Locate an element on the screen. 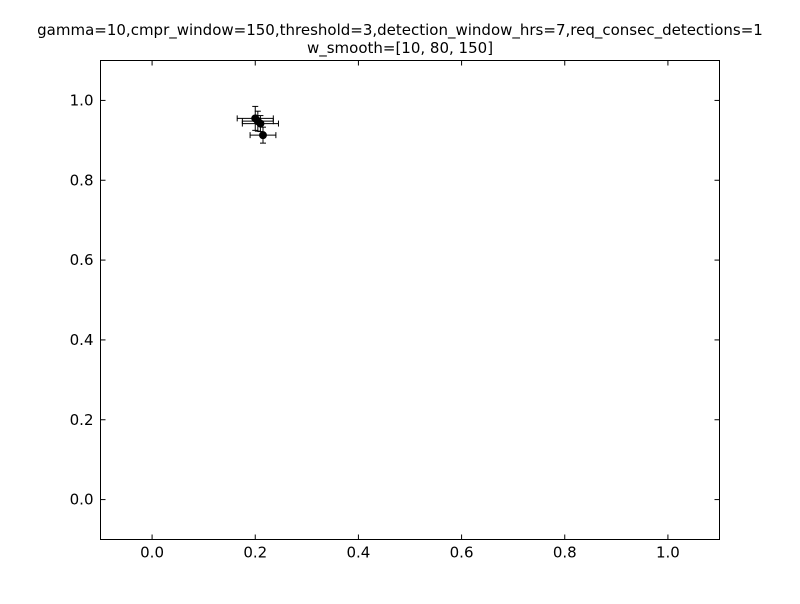 This screenshot has height=604, width=800. y-tick-label: 0.8 is located at coordinates (82, 180).